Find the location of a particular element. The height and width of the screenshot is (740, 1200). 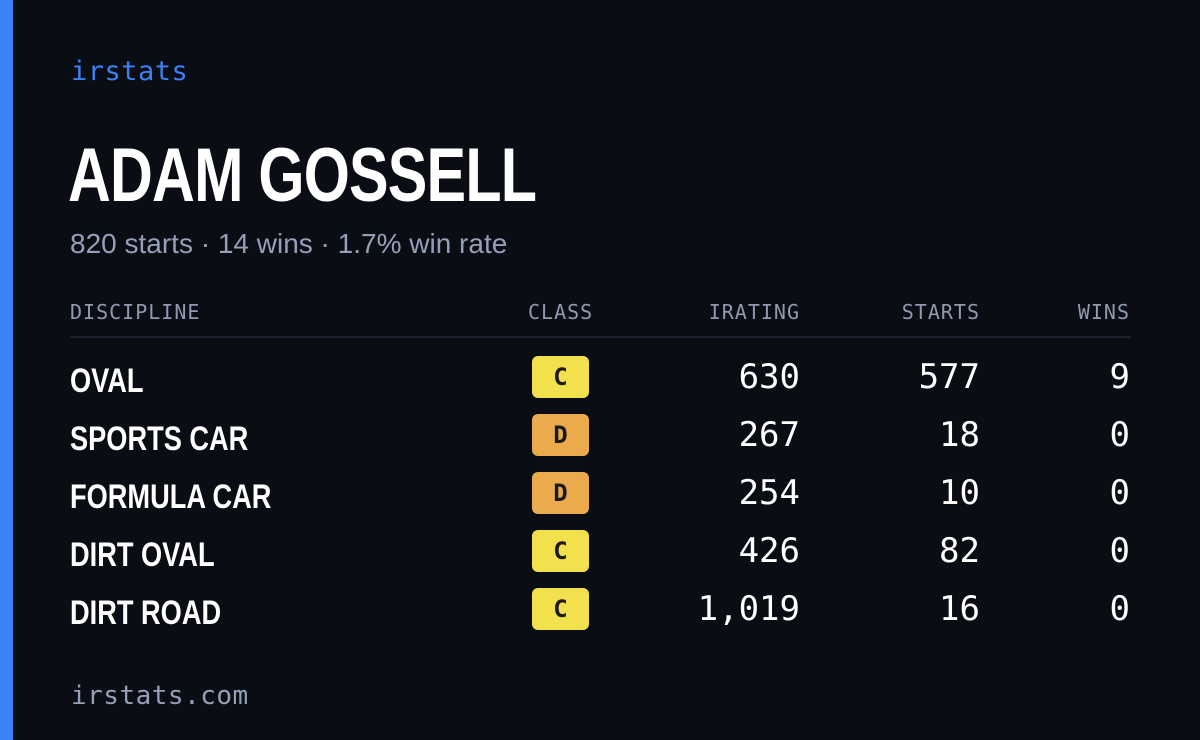

table-row: DIRT OVAL C 426 82 0 is located at coordinates (600, 555).